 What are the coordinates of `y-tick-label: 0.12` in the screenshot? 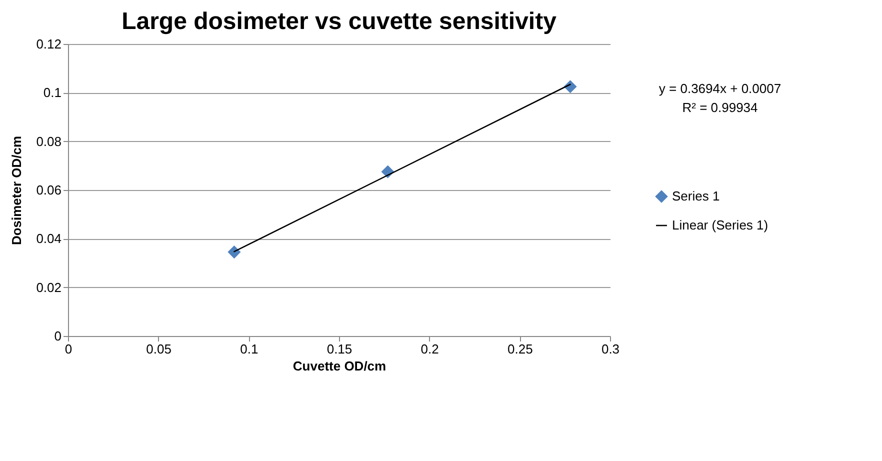 It's located at (49, 44).